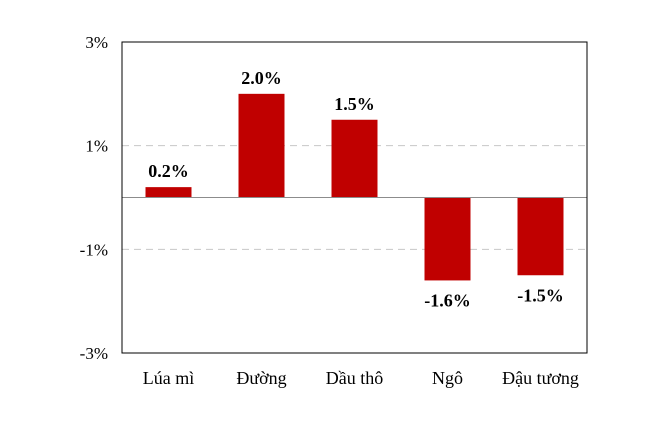 Image resolution: width=651 pixels, height=423 pixels. Describe the element at coordinates (96, 146) in the screenshot. I see `y-tick-label: 1%` at that location.